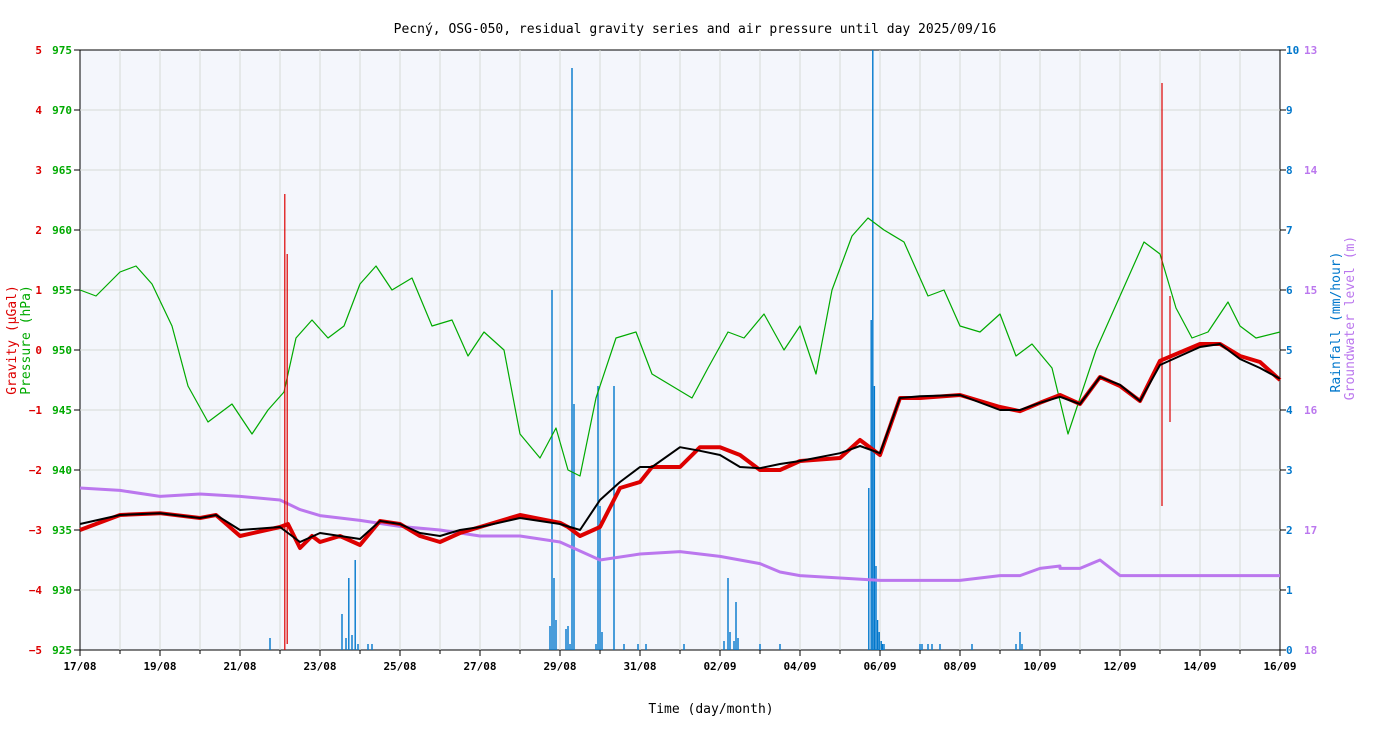 This screenshot has height=740, width=1400. Describe the element at coordinates (1289, 470) in the screenshot. I see `rainfall-tick-label: 3` at that location.